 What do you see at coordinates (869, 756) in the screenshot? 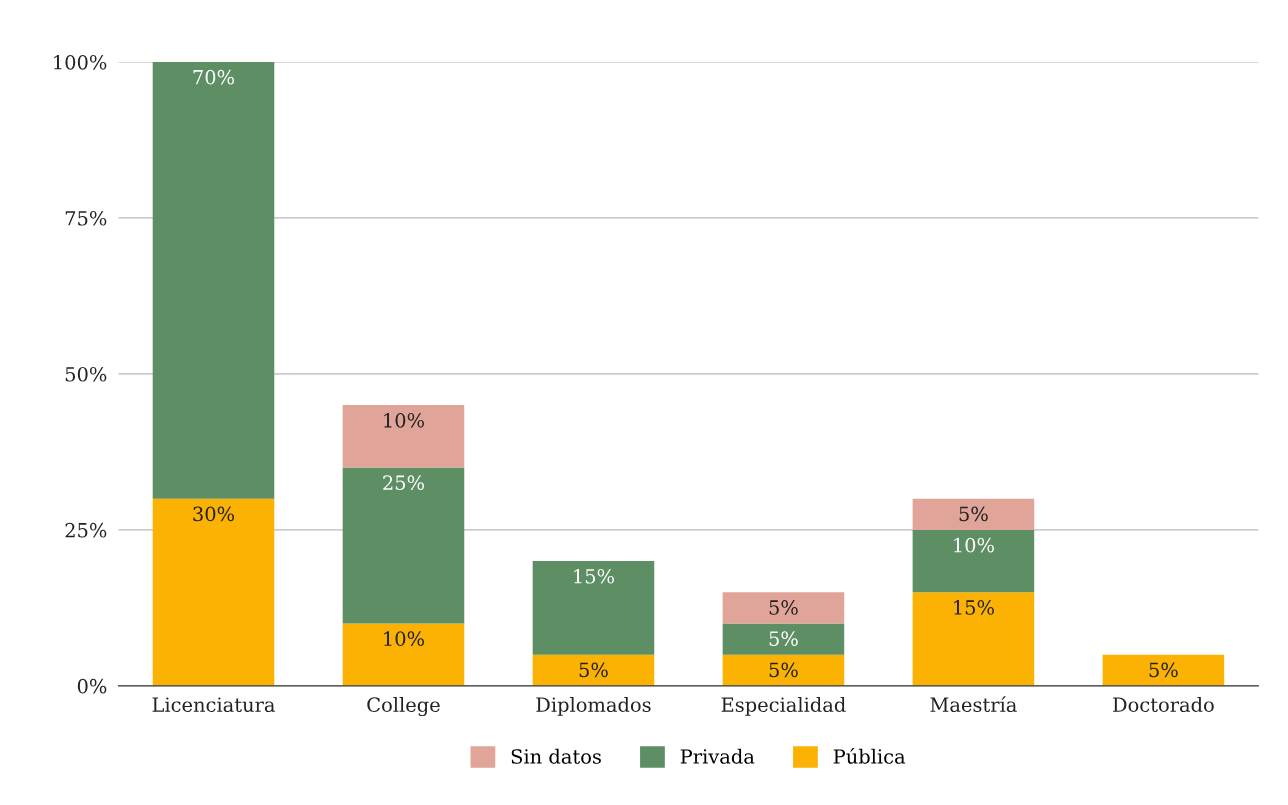
I see `legend-label: Pública` at bounding box center [869, 756].